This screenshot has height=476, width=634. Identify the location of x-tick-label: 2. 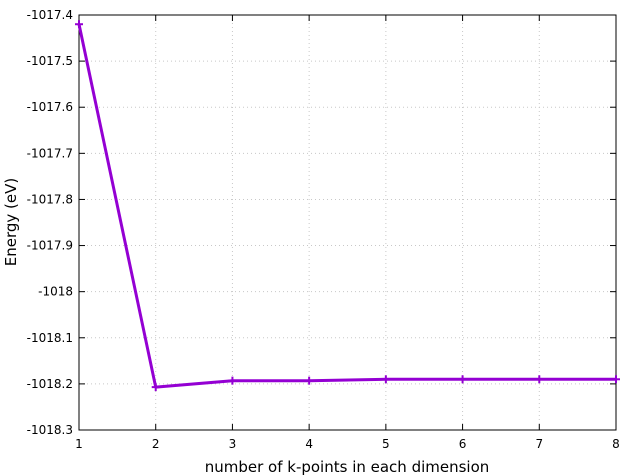
(156, 444).